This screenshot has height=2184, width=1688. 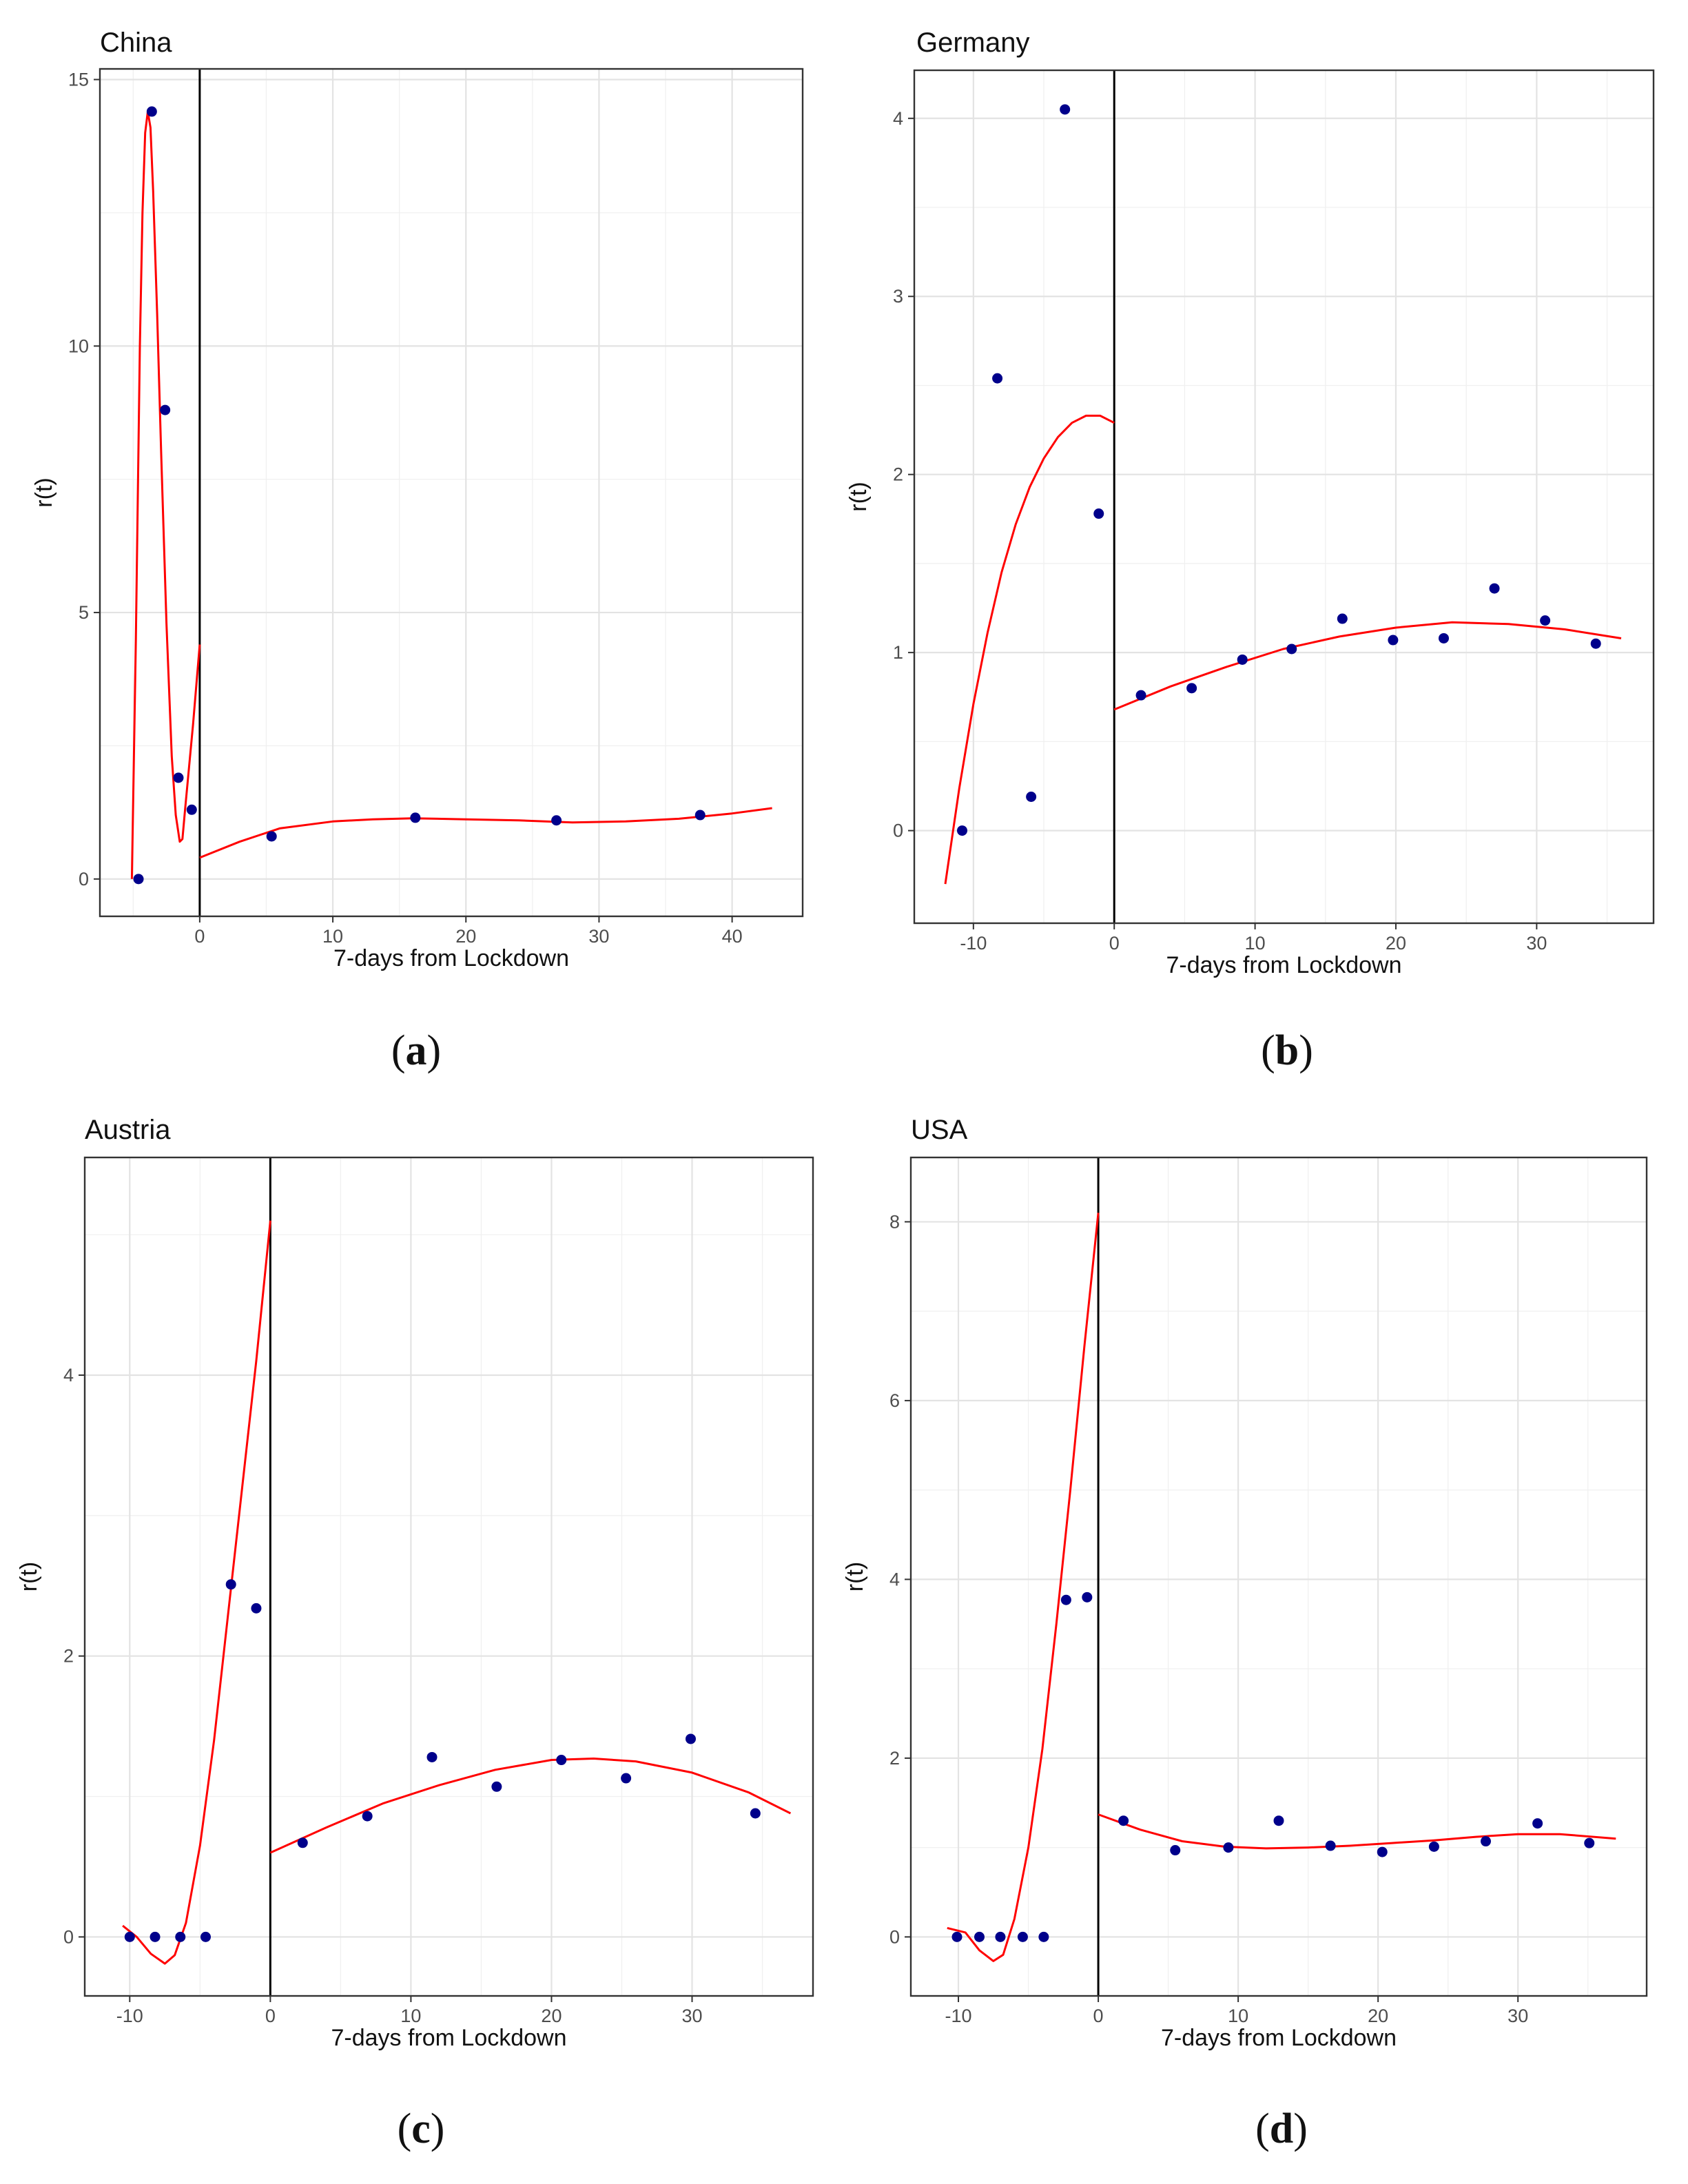 What do you see at coordinates (1287, 1050) in the screenshot?
I see `panel-label: (b)` at bounding box center [1287, 1050].